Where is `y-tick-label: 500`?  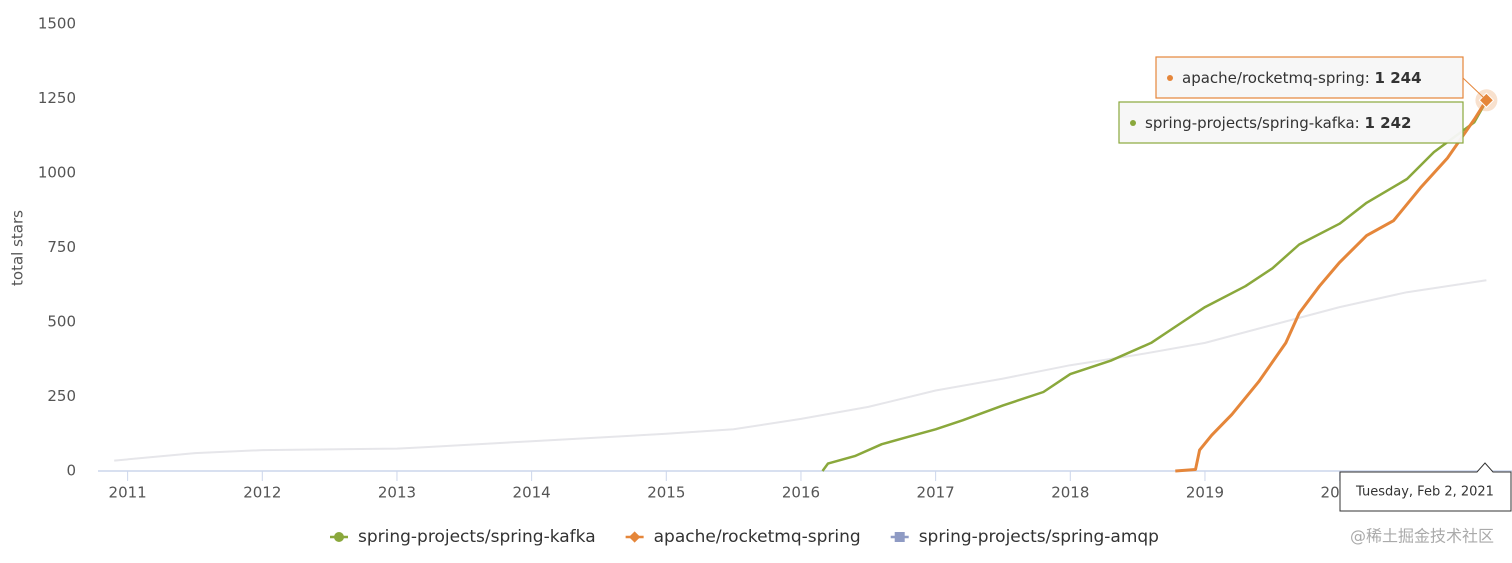
y-tick-label: 500 is located at coordinates (61, 322).